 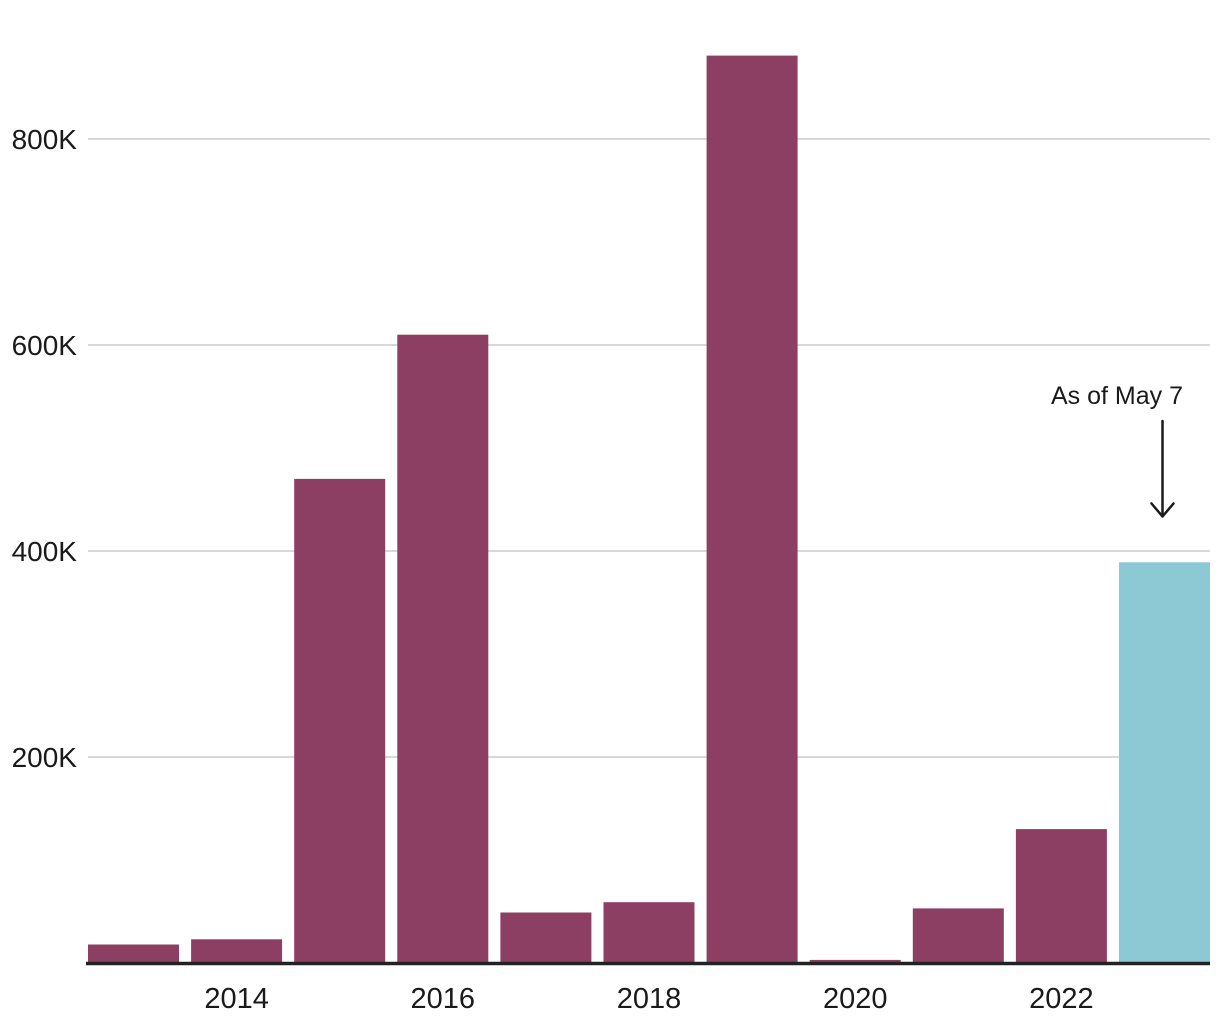 What do you see at coordinates (649, 933) in the screenshot?
I see `bar-2018` at bounding box center [649, 933].